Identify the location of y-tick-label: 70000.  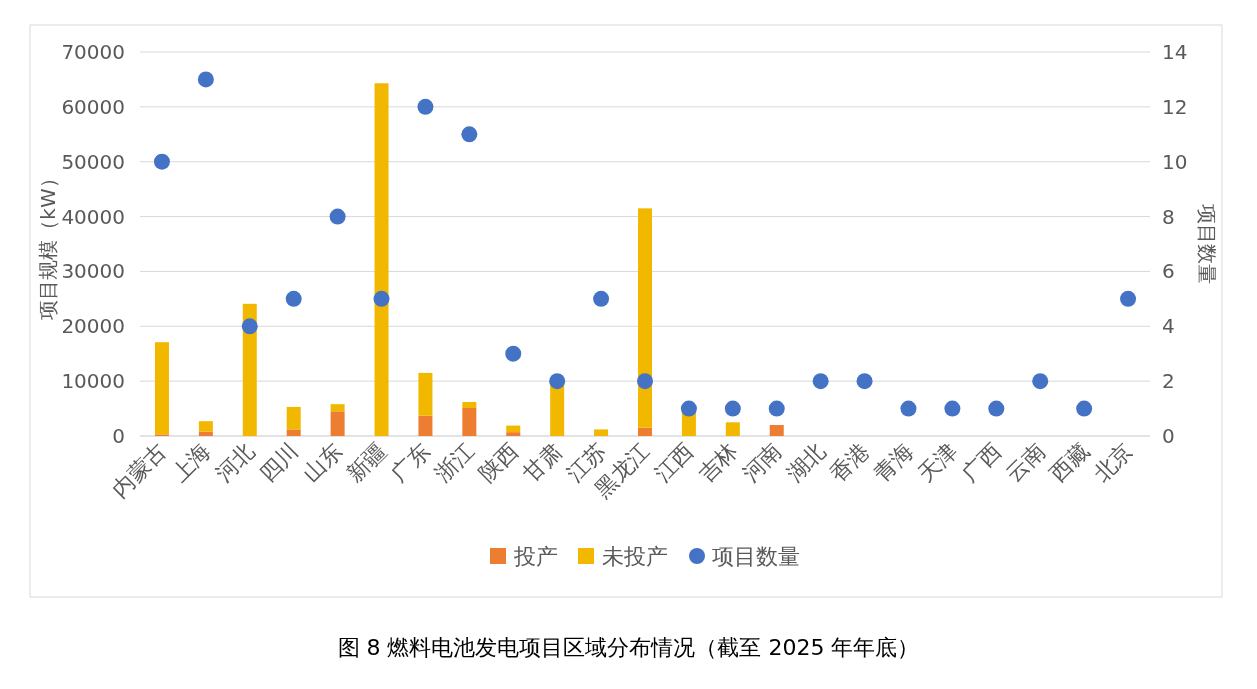
(93, 52).